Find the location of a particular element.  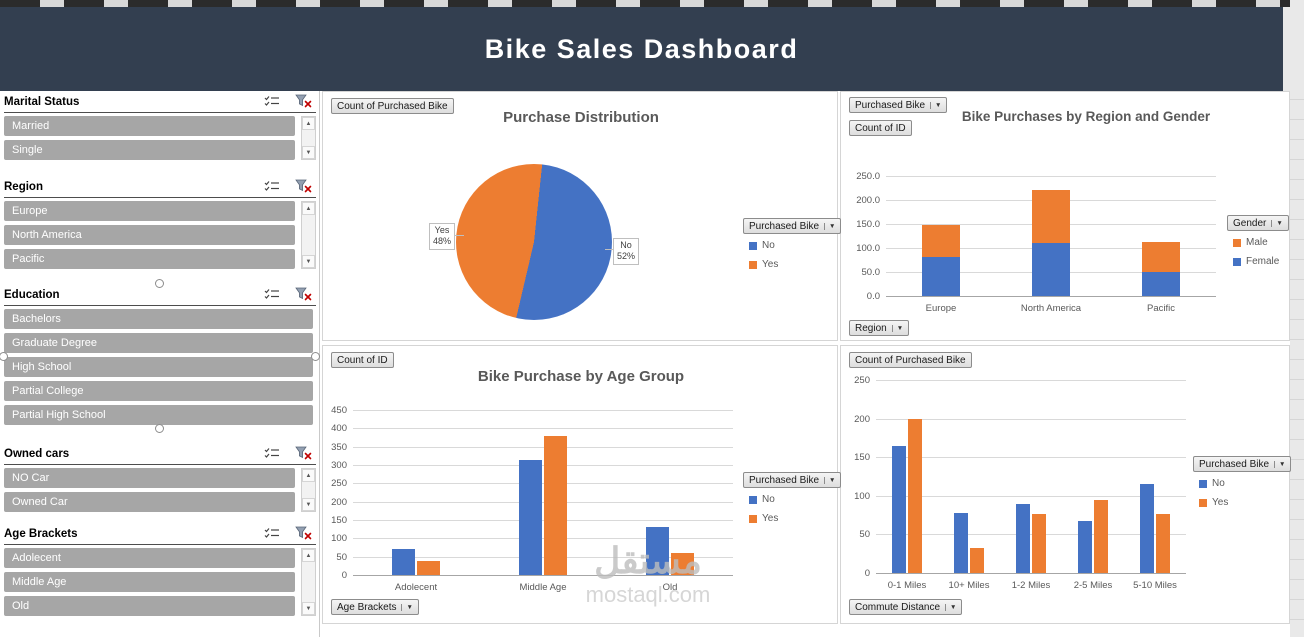

slicer-item: Adolecent is located at coordinates (149, 558).